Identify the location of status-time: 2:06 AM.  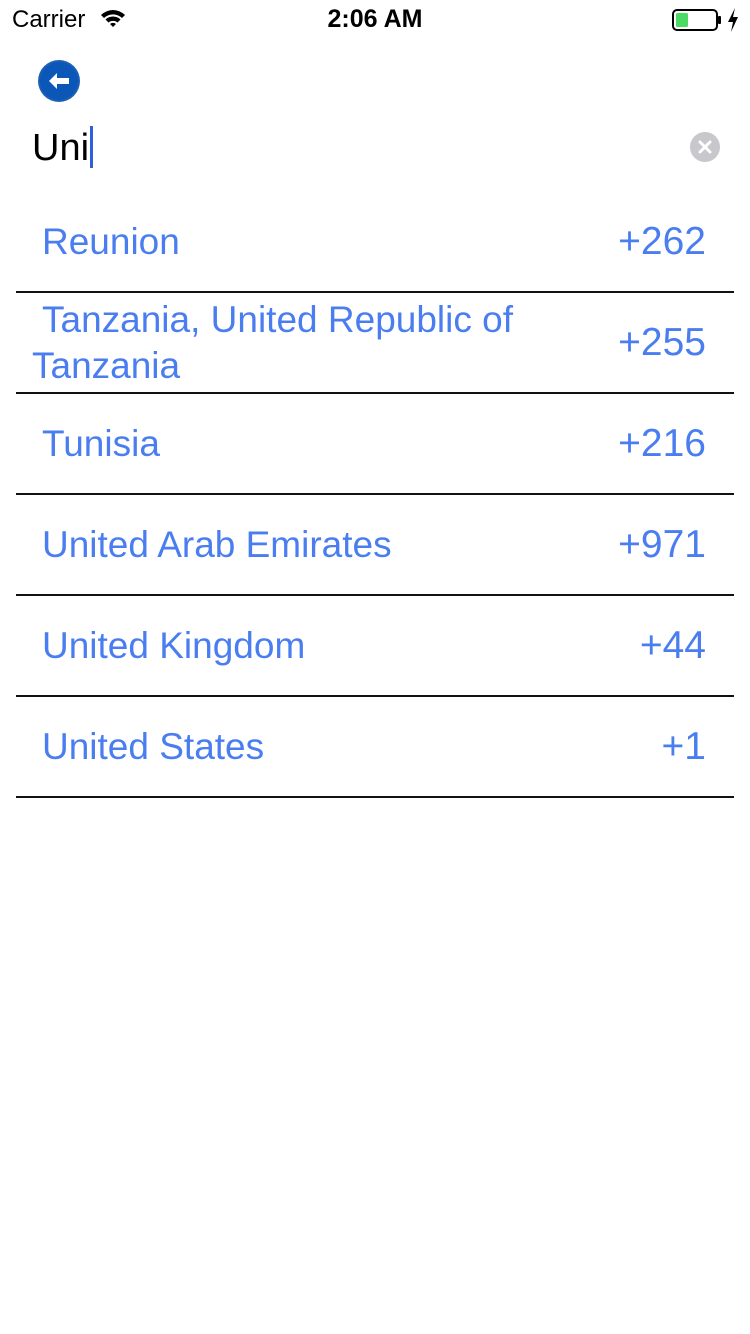
(375, 19).